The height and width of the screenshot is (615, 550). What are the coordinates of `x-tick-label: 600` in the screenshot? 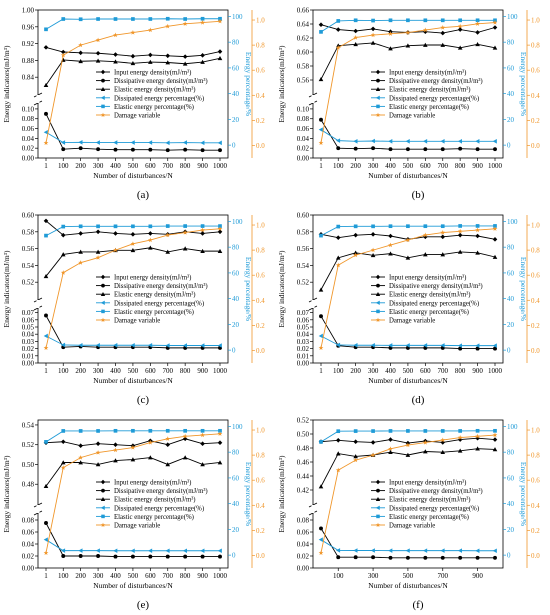 It's located at (150, 166).